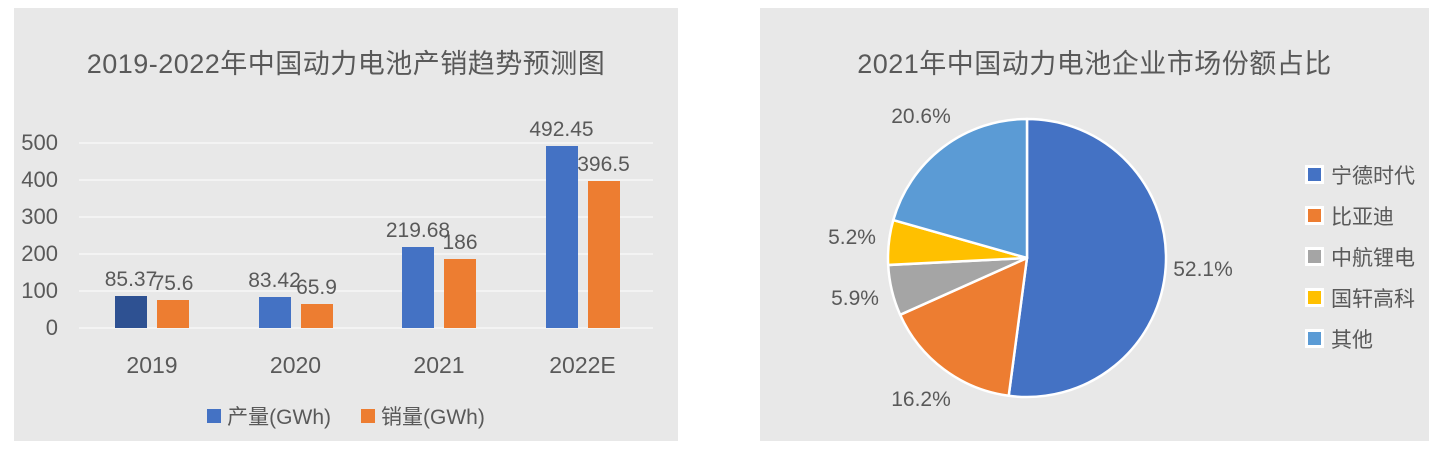 Image resolution: width=1434 pixels, height=450 pixels. I want to click on pie-chart, so click(1027, 258).